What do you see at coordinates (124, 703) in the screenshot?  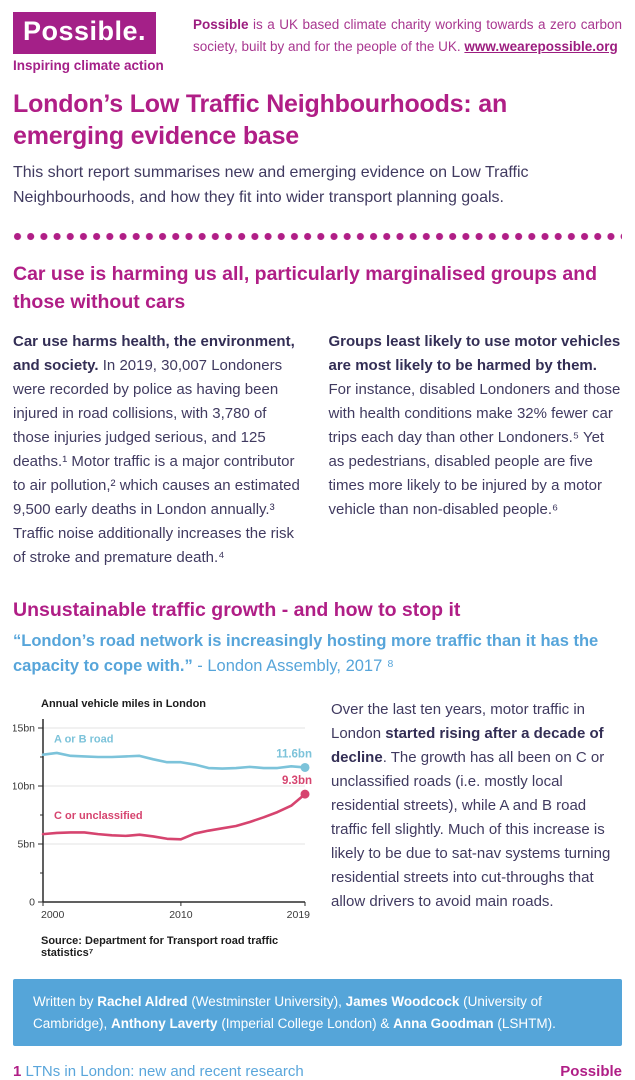 I see `chart-title: Annual vehicle miles in London` at bounding box center [124, 703].